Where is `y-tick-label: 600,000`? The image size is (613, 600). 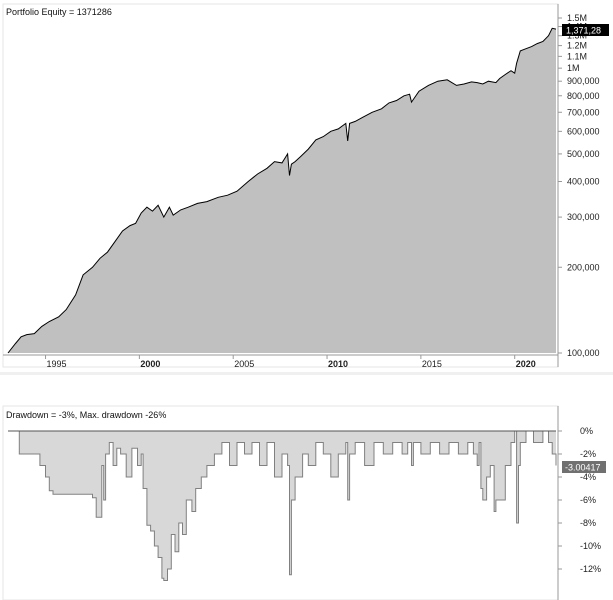 y-tick-label: 600,000 is located at coordinates (583, 131).